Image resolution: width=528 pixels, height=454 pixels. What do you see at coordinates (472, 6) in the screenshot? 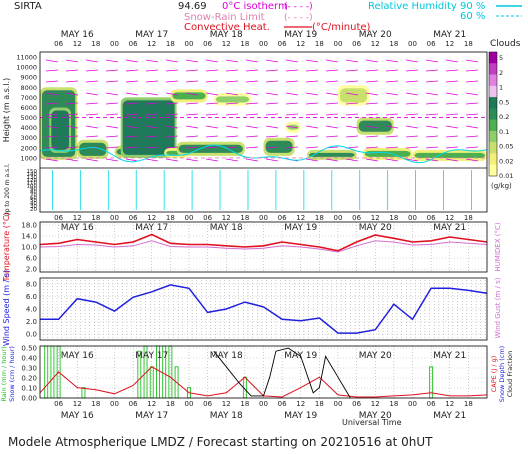
I see `rh-90: 90 %` at bounding box center [472, 6].